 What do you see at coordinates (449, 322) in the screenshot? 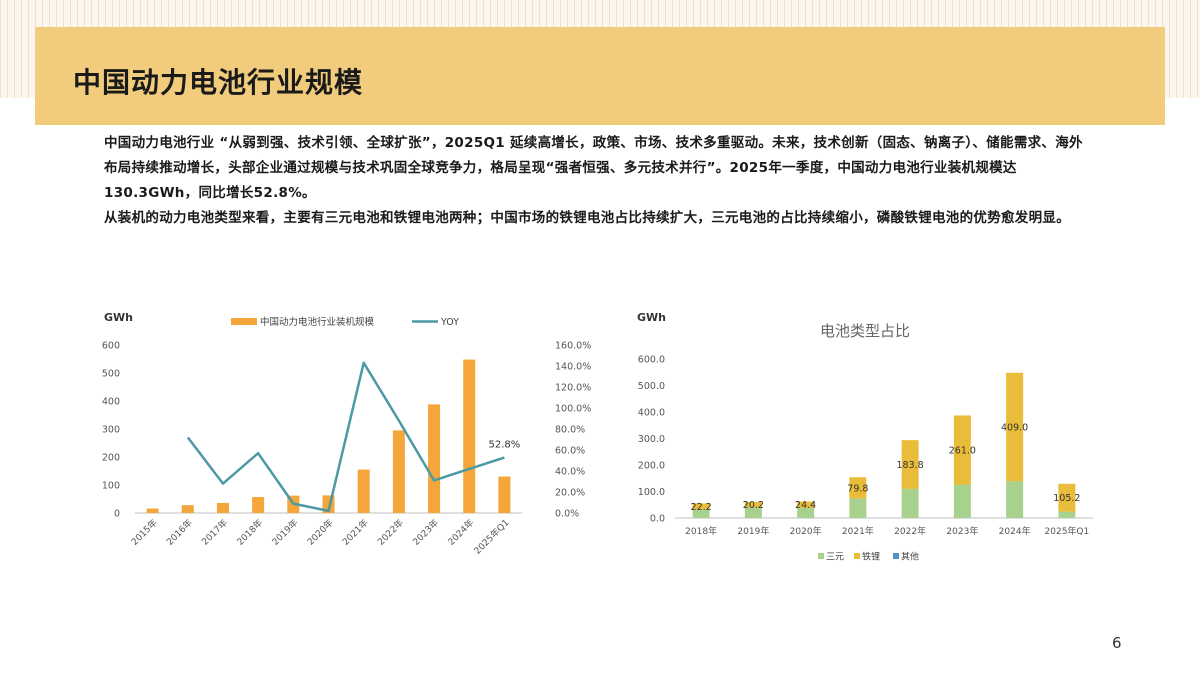
I see `legend-label-yoy: YOY` at bounding box center [449, 322].